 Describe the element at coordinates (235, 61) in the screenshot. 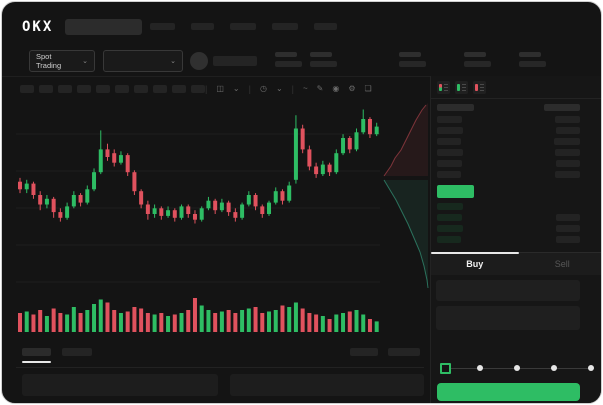

I see `pair-name-placeholder` at that location.